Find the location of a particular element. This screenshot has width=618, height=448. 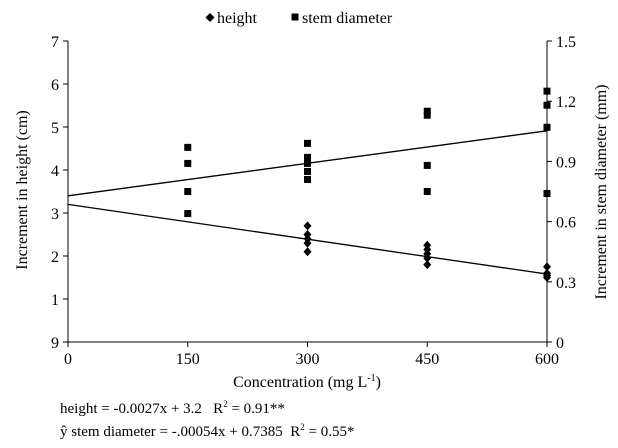

y-left-tick-label-4: 4 is located at coordinates (55, 171).